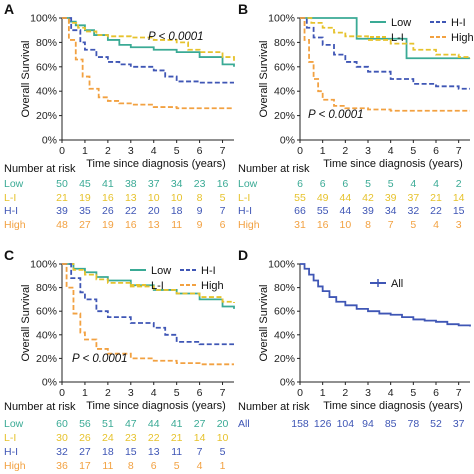 This screenshot has width=474, height=474. What do you see at coordinates (154, 211) in the screenshot?
I see `risk-value: 20` at bounding box center [154, 211].